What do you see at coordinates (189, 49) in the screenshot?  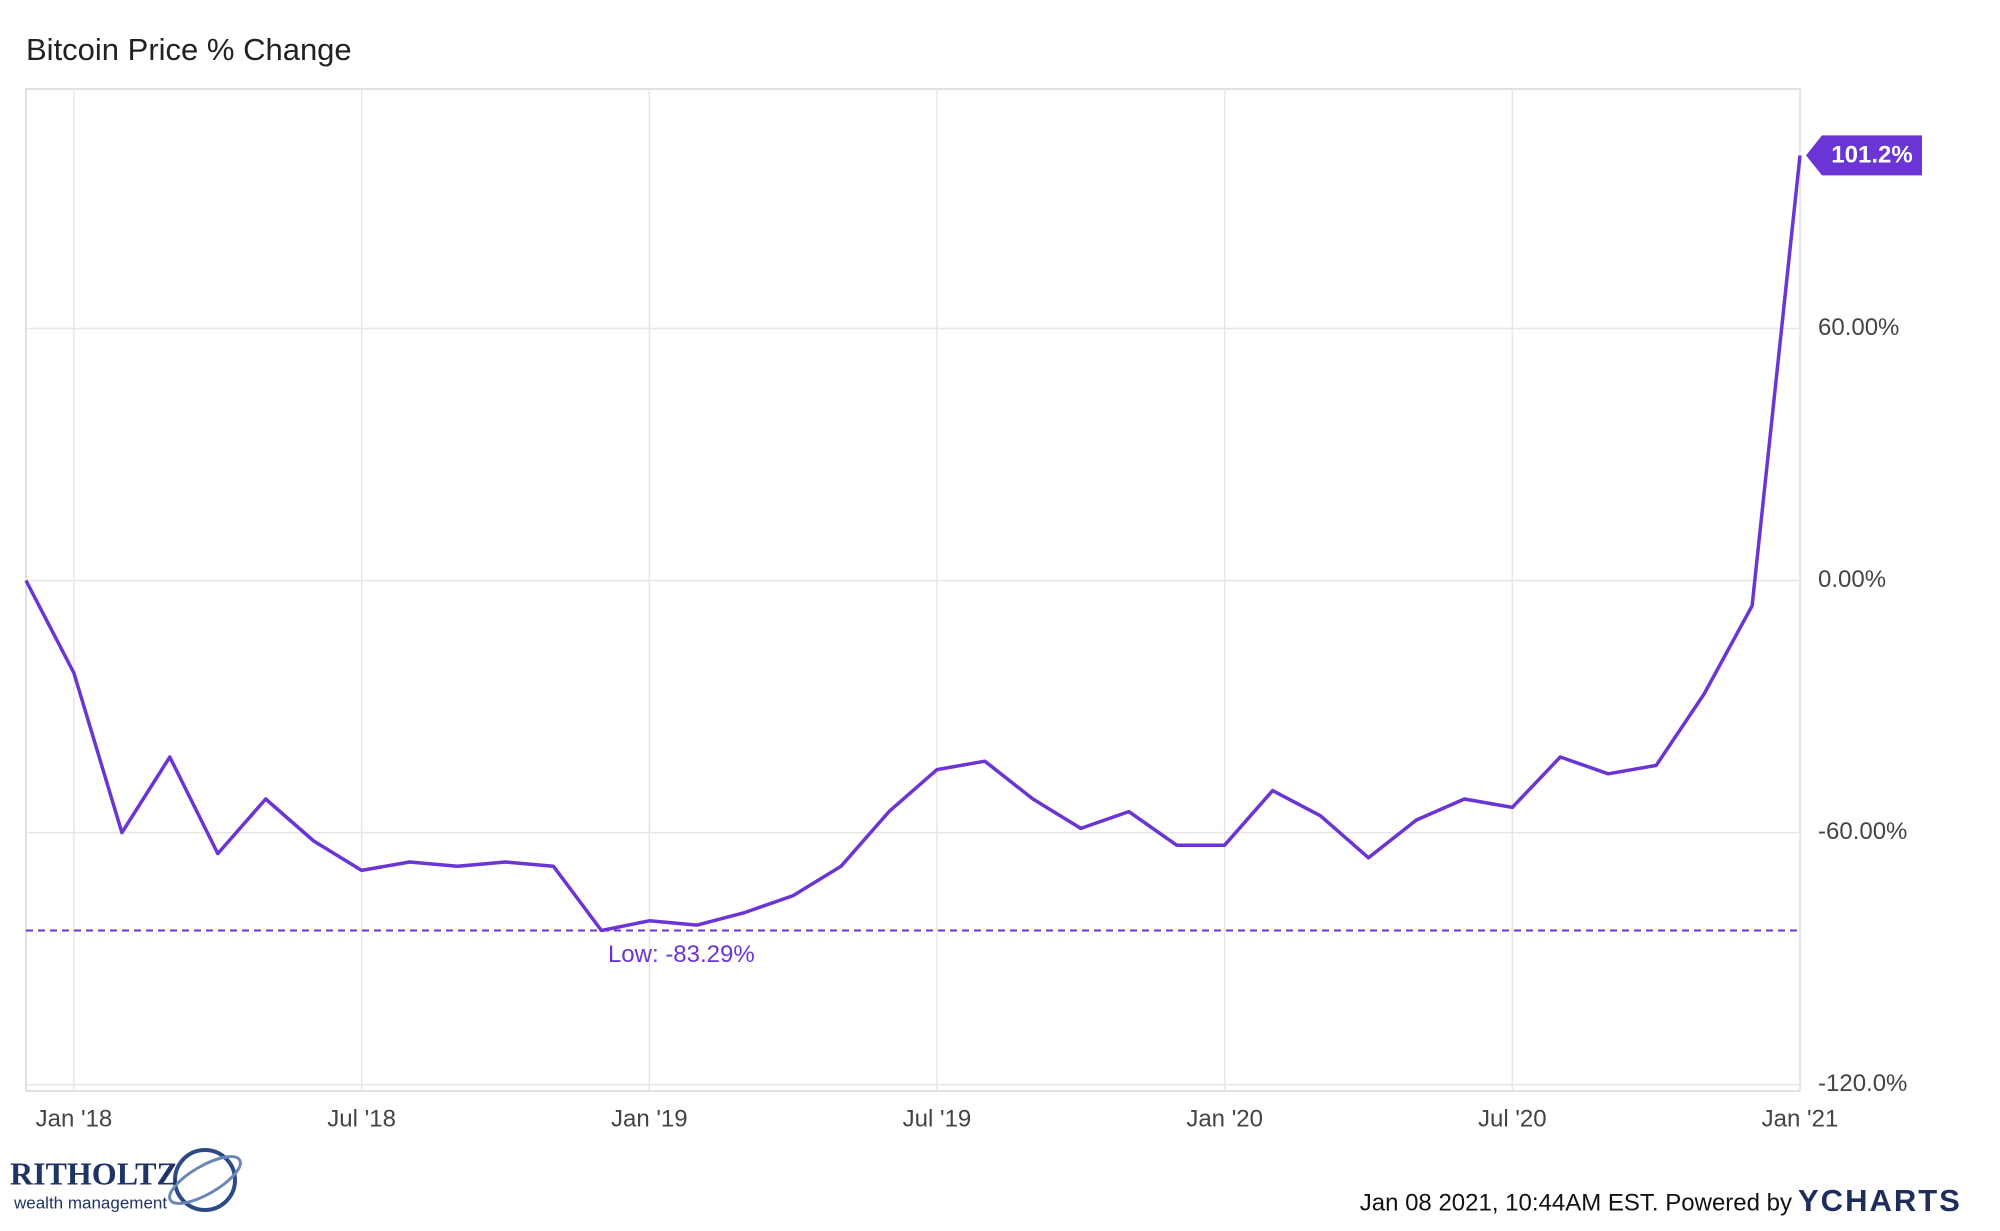 I see `chart-title: Bitcoin Price % Change` at bounding box center [189, 49].